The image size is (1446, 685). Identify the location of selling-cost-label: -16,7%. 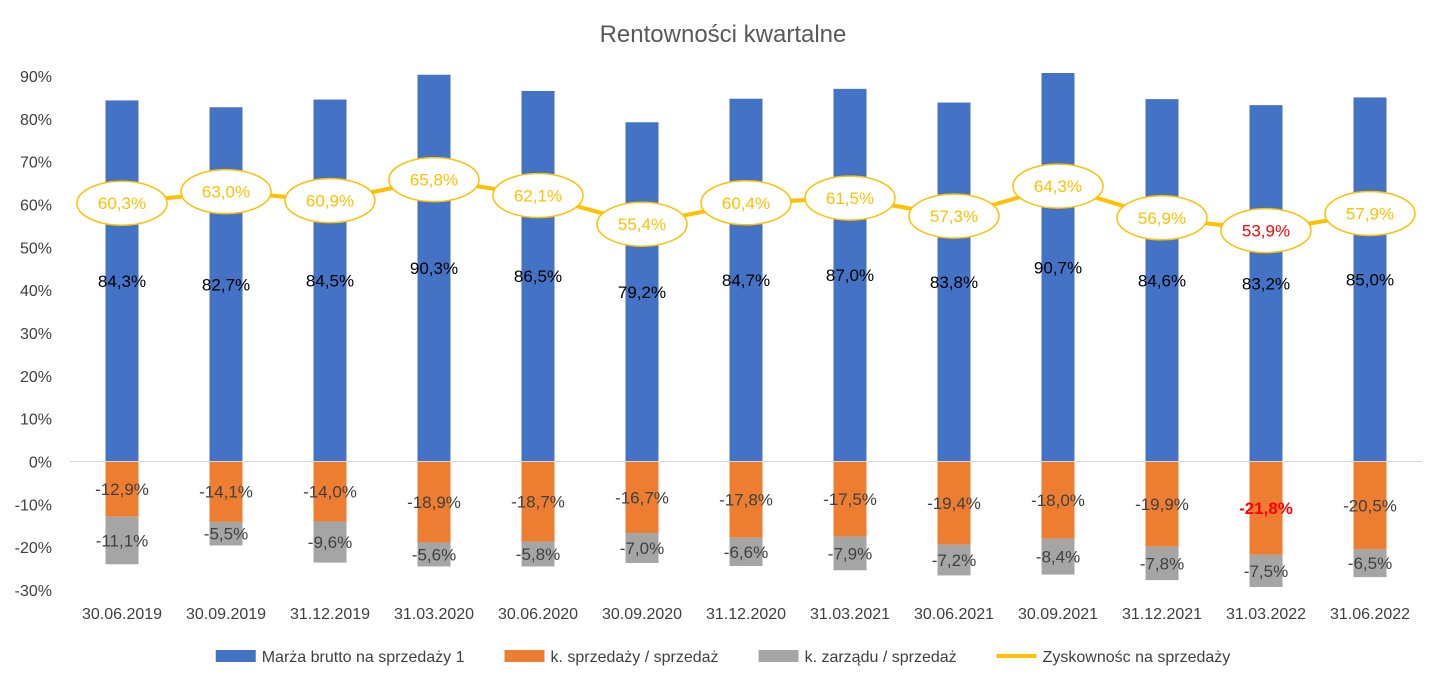
(642, 497).